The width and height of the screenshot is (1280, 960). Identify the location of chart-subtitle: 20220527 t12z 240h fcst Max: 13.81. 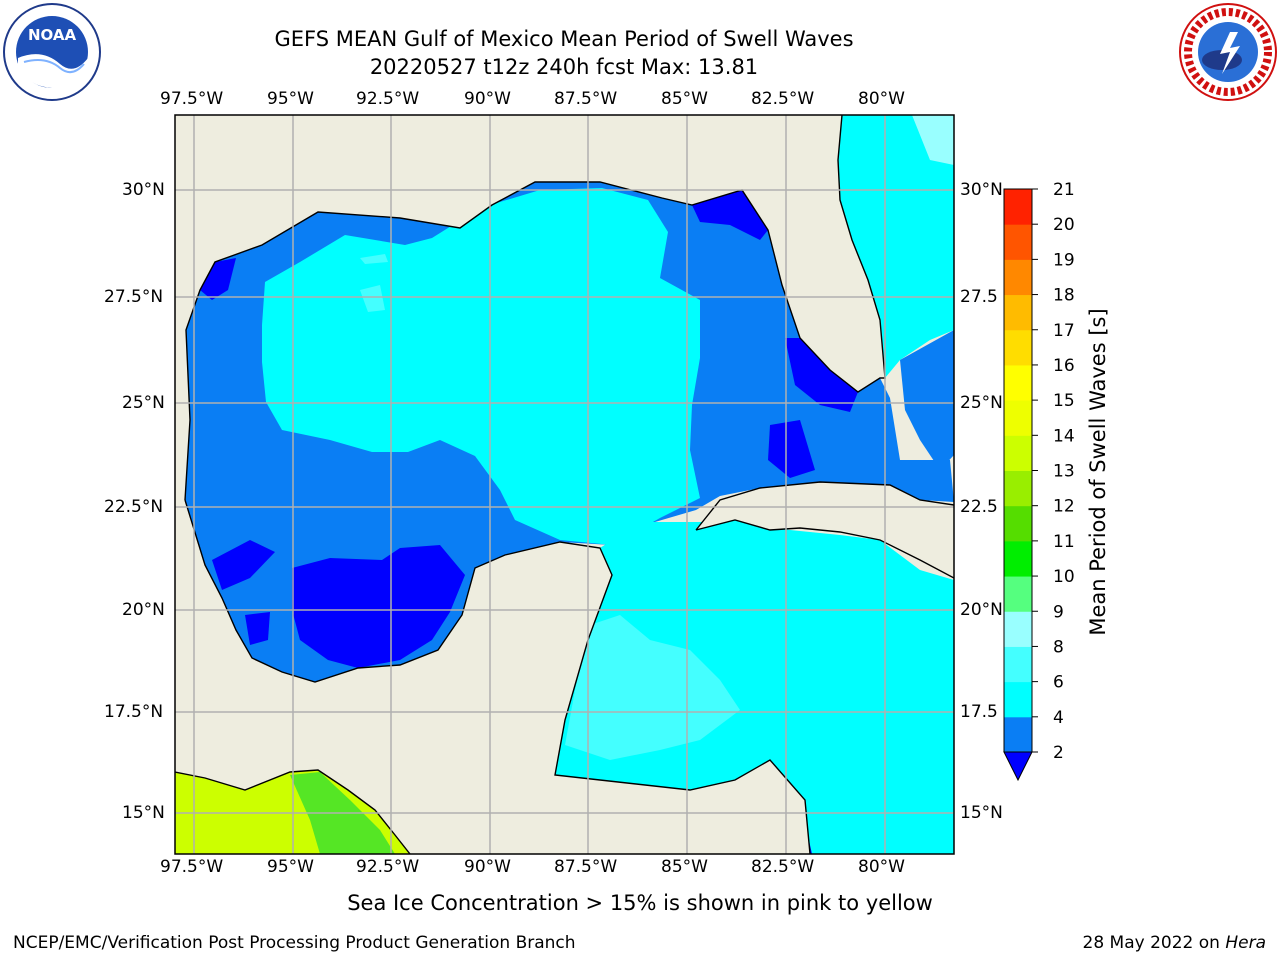
(564, 67).